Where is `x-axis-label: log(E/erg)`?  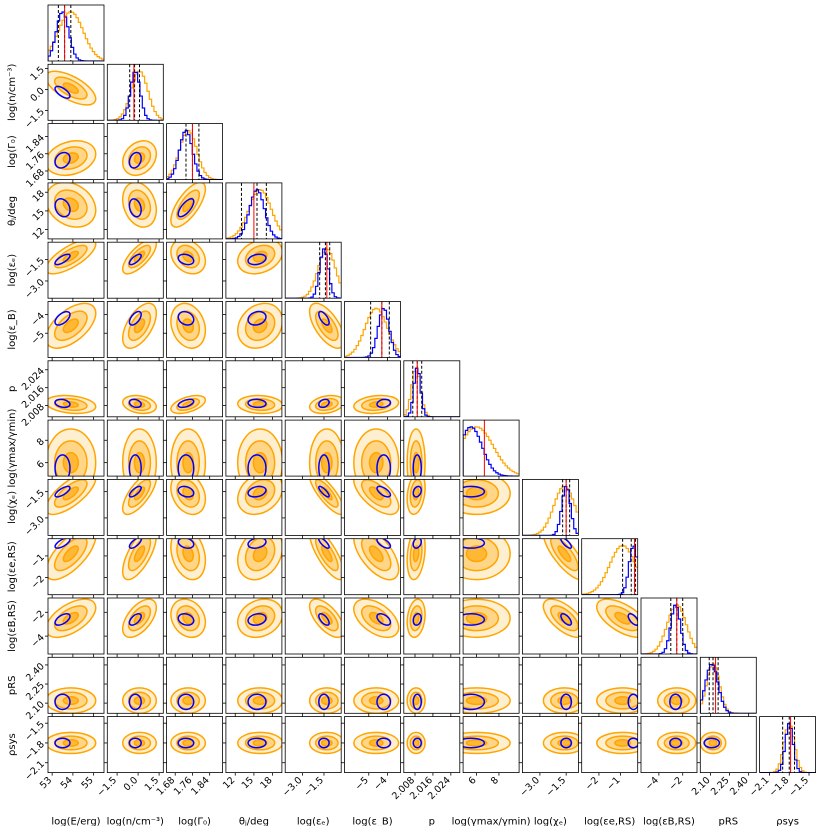 x-axis-label: log(E/erg) is located at coordinates (75, 821).